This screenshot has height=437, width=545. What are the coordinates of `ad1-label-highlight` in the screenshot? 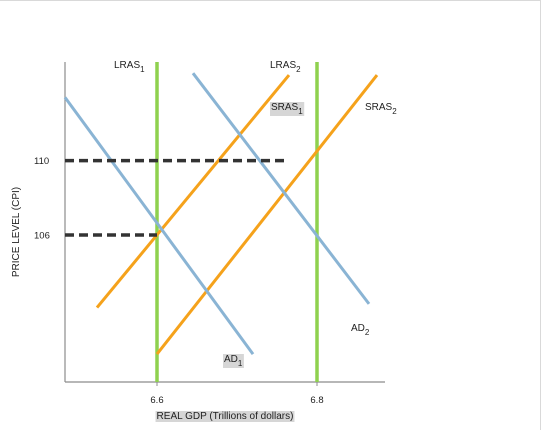 It's located at (233, 361).